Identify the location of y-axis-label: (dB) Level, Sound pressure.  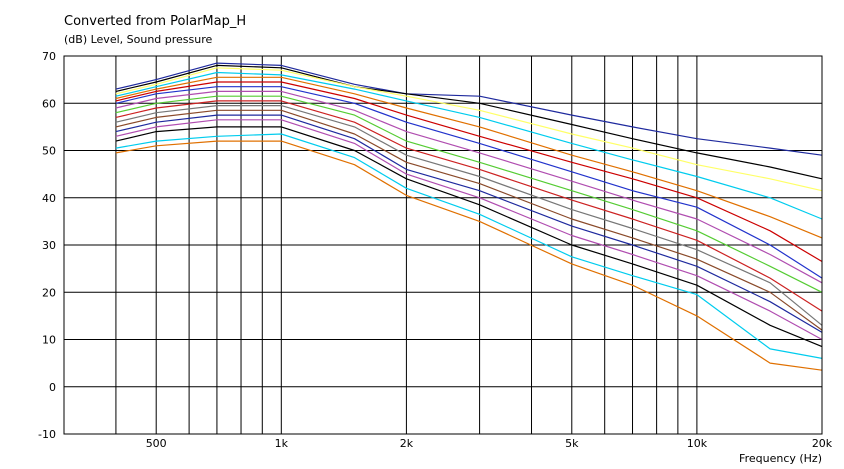
(138, 39).